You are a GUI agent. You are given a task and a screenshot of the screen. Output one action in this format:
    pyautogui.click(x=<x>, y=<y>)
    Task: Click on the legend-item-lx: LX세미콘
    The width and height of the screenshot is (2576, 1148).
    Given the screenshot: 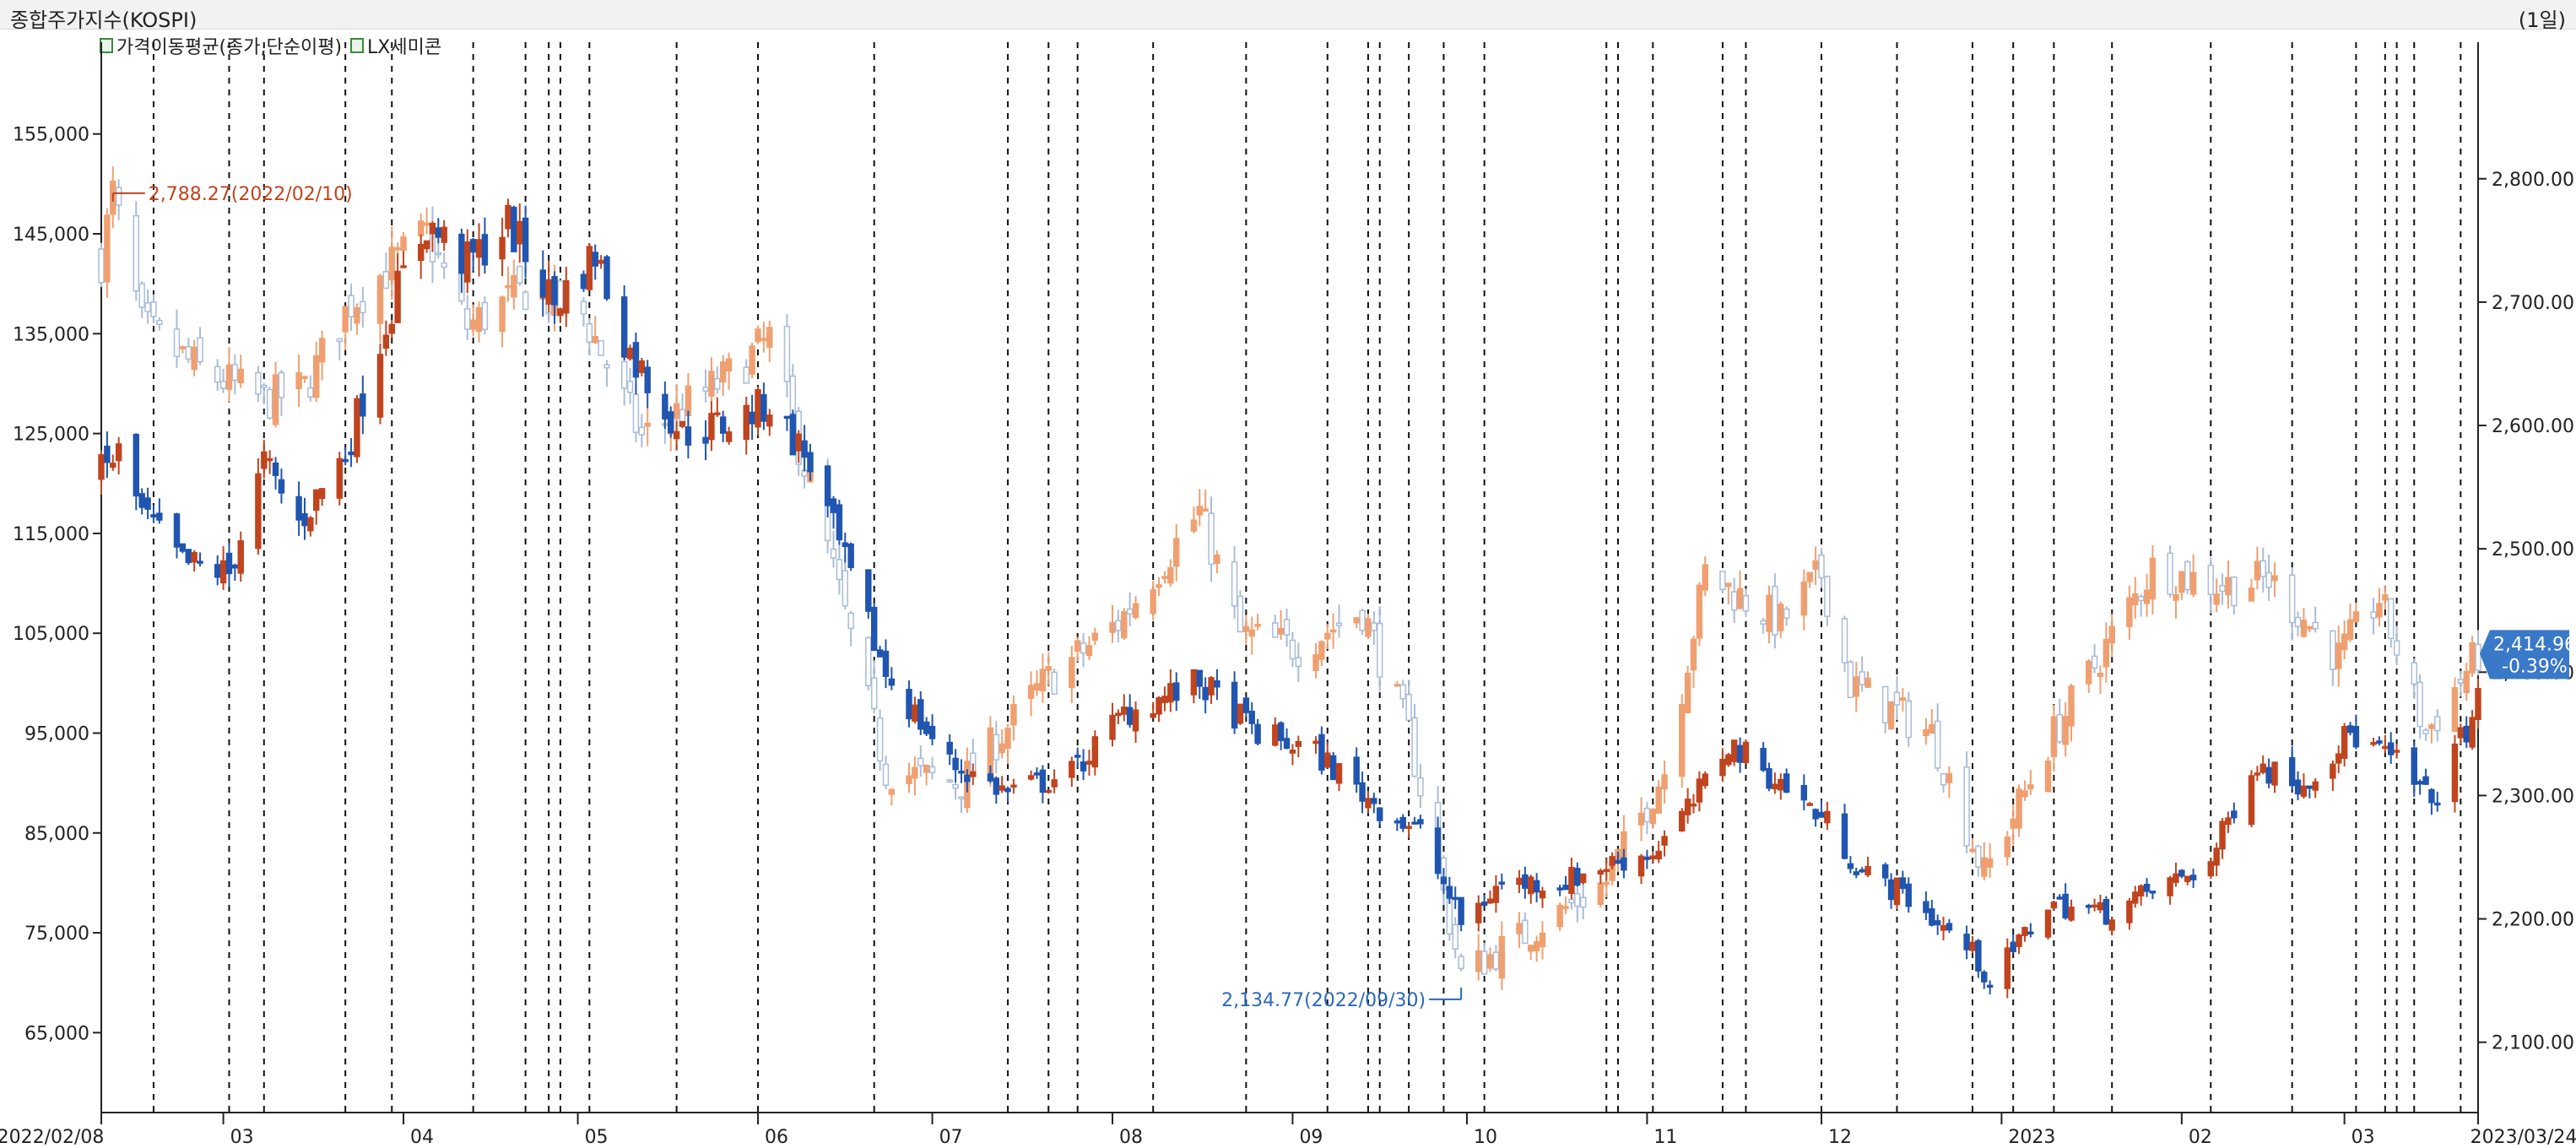 What is the action you would take?
    pyautogui.click(x=395, y=45)
    